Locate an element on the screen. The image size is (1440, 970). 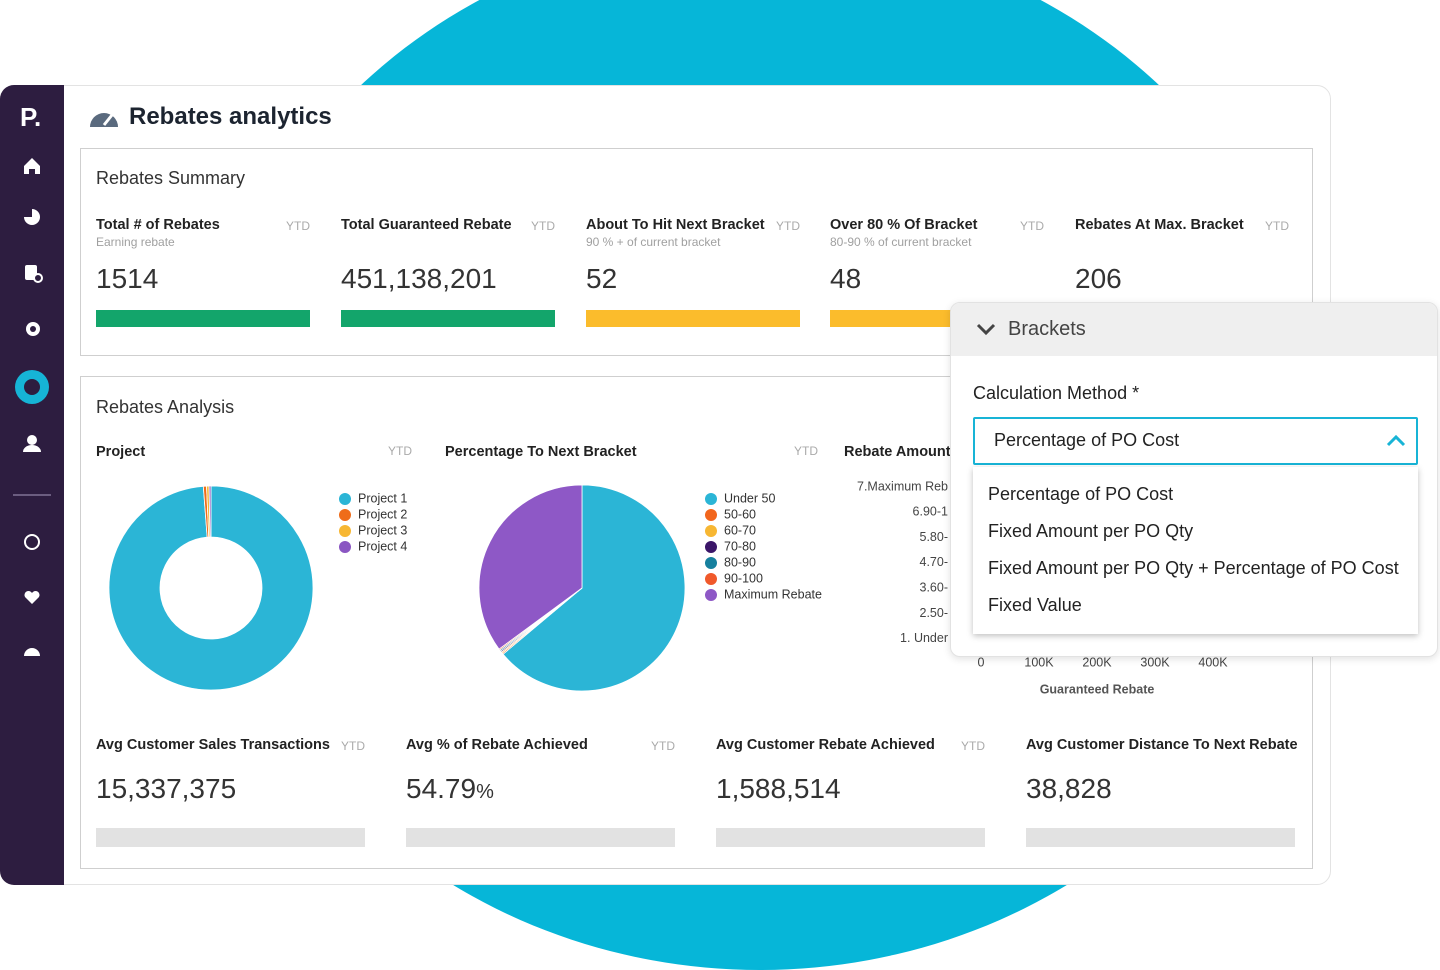
x-tick-label: 300K is located at coordinates (1155, 662).